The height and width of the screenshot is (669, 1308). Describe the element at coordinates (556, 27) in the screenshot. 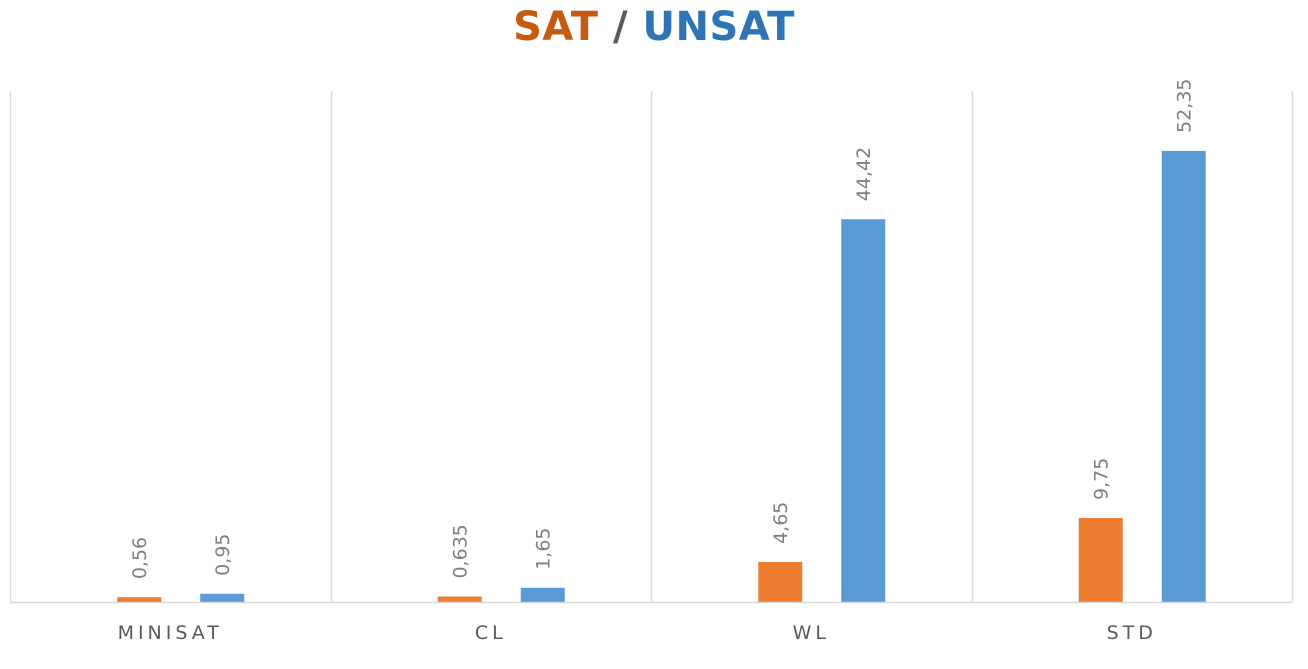

I see `title-sat: SAT` at that location.